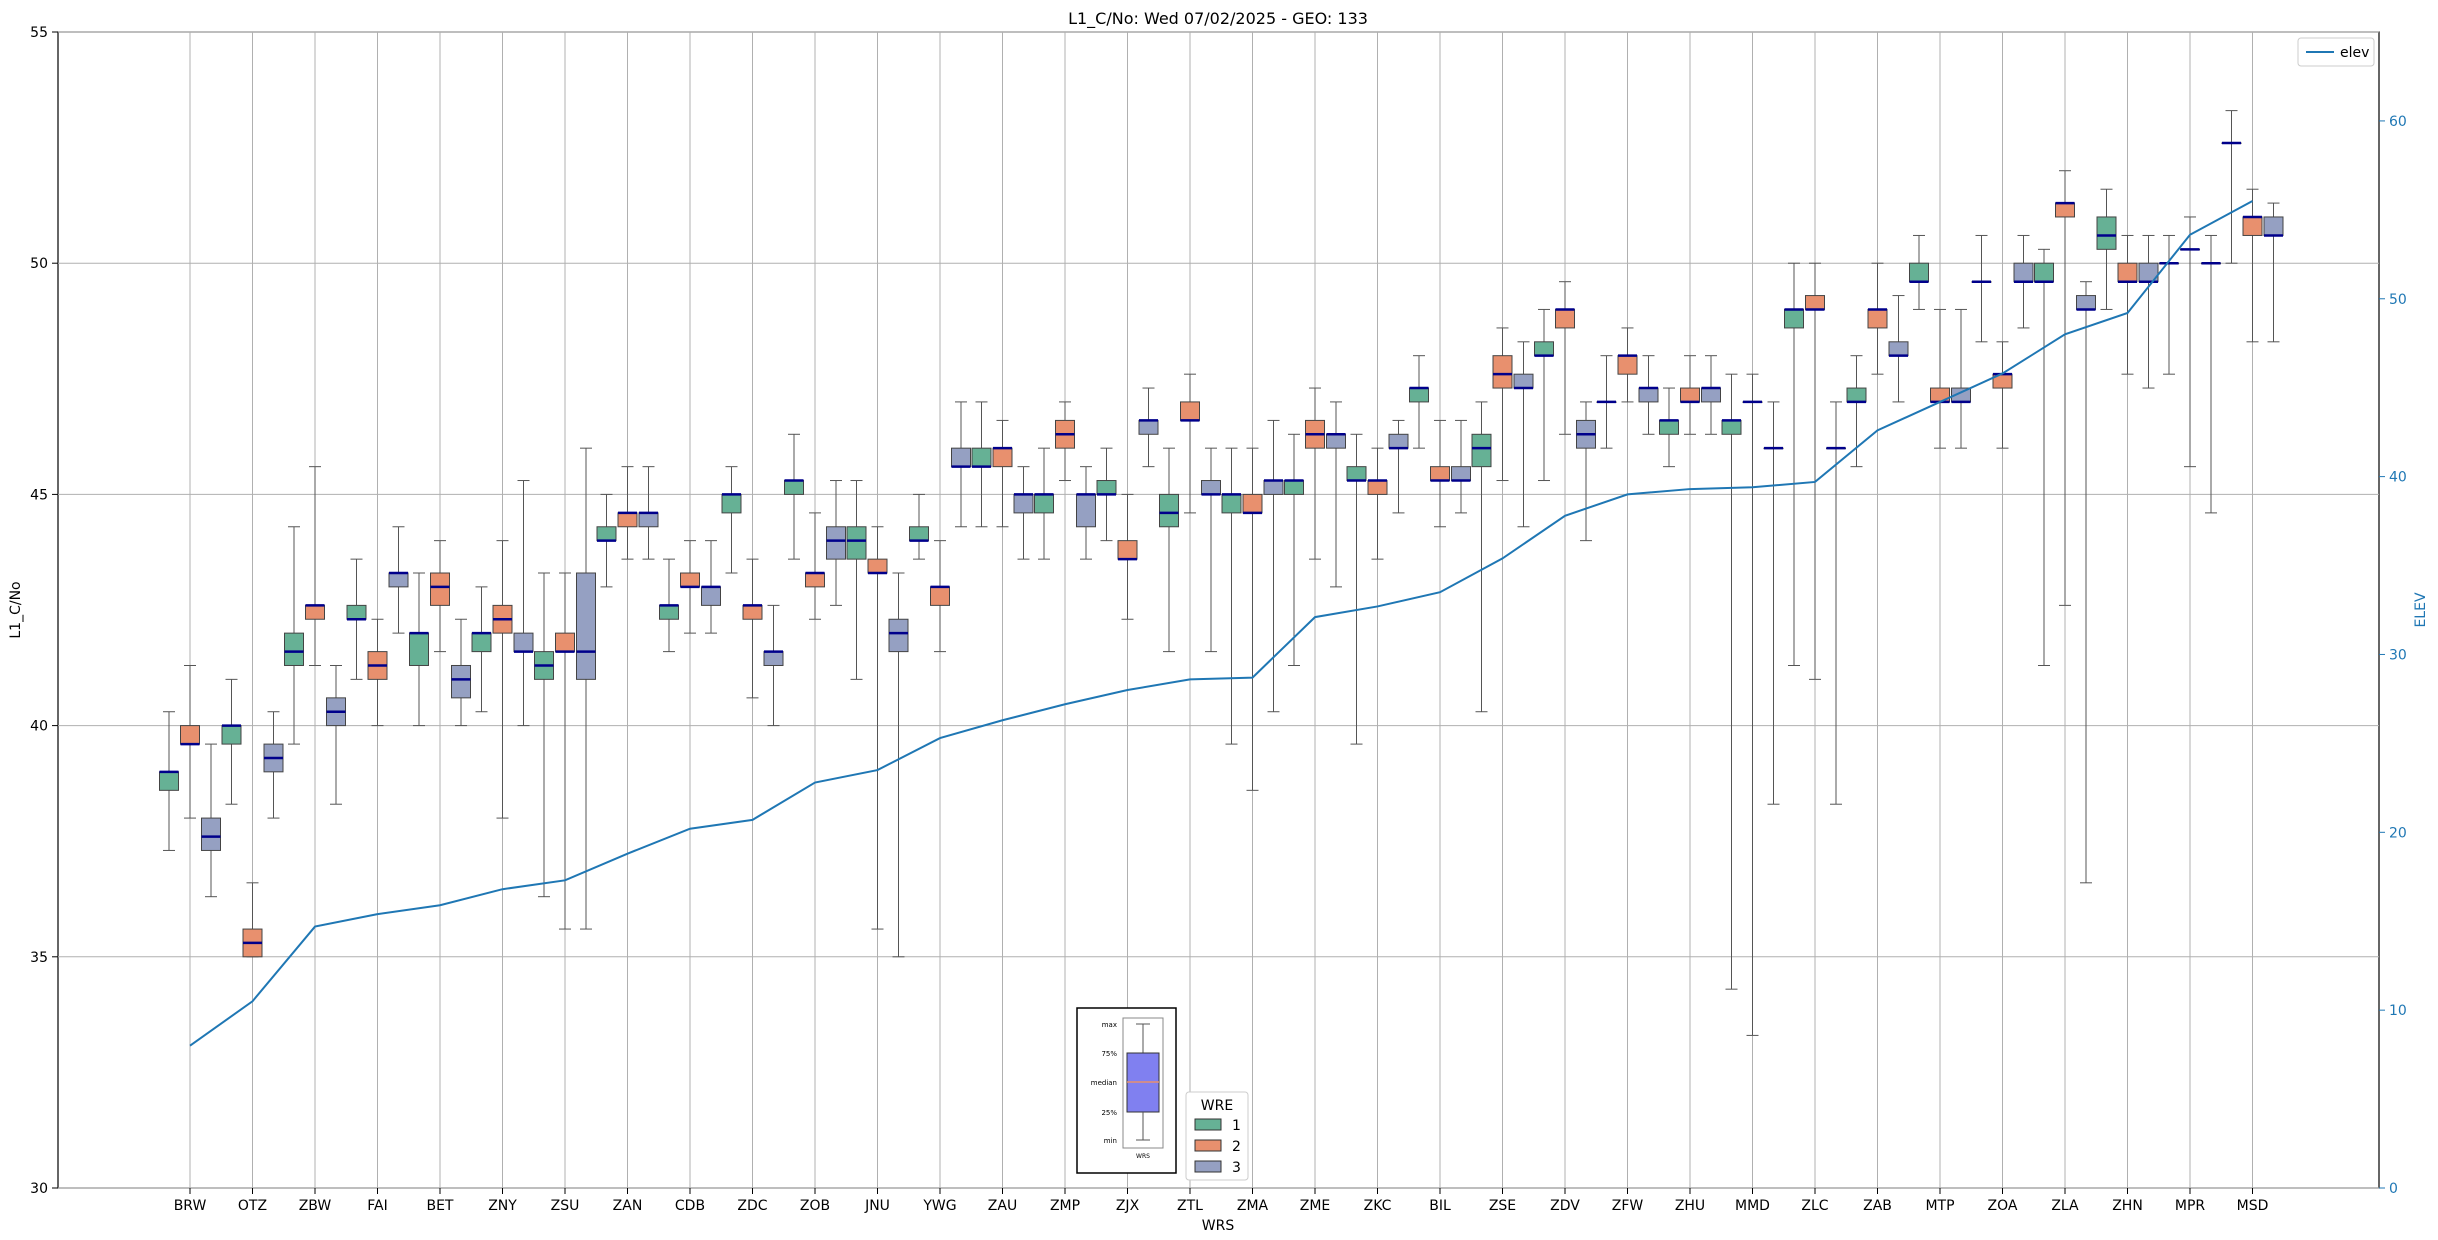 This screenshot has height=1240, width=2438. What do you see at coordinates (1104, 1083) in the screenshot?
I see `inset-label-median: median` at bounding box center [1104, 1083].